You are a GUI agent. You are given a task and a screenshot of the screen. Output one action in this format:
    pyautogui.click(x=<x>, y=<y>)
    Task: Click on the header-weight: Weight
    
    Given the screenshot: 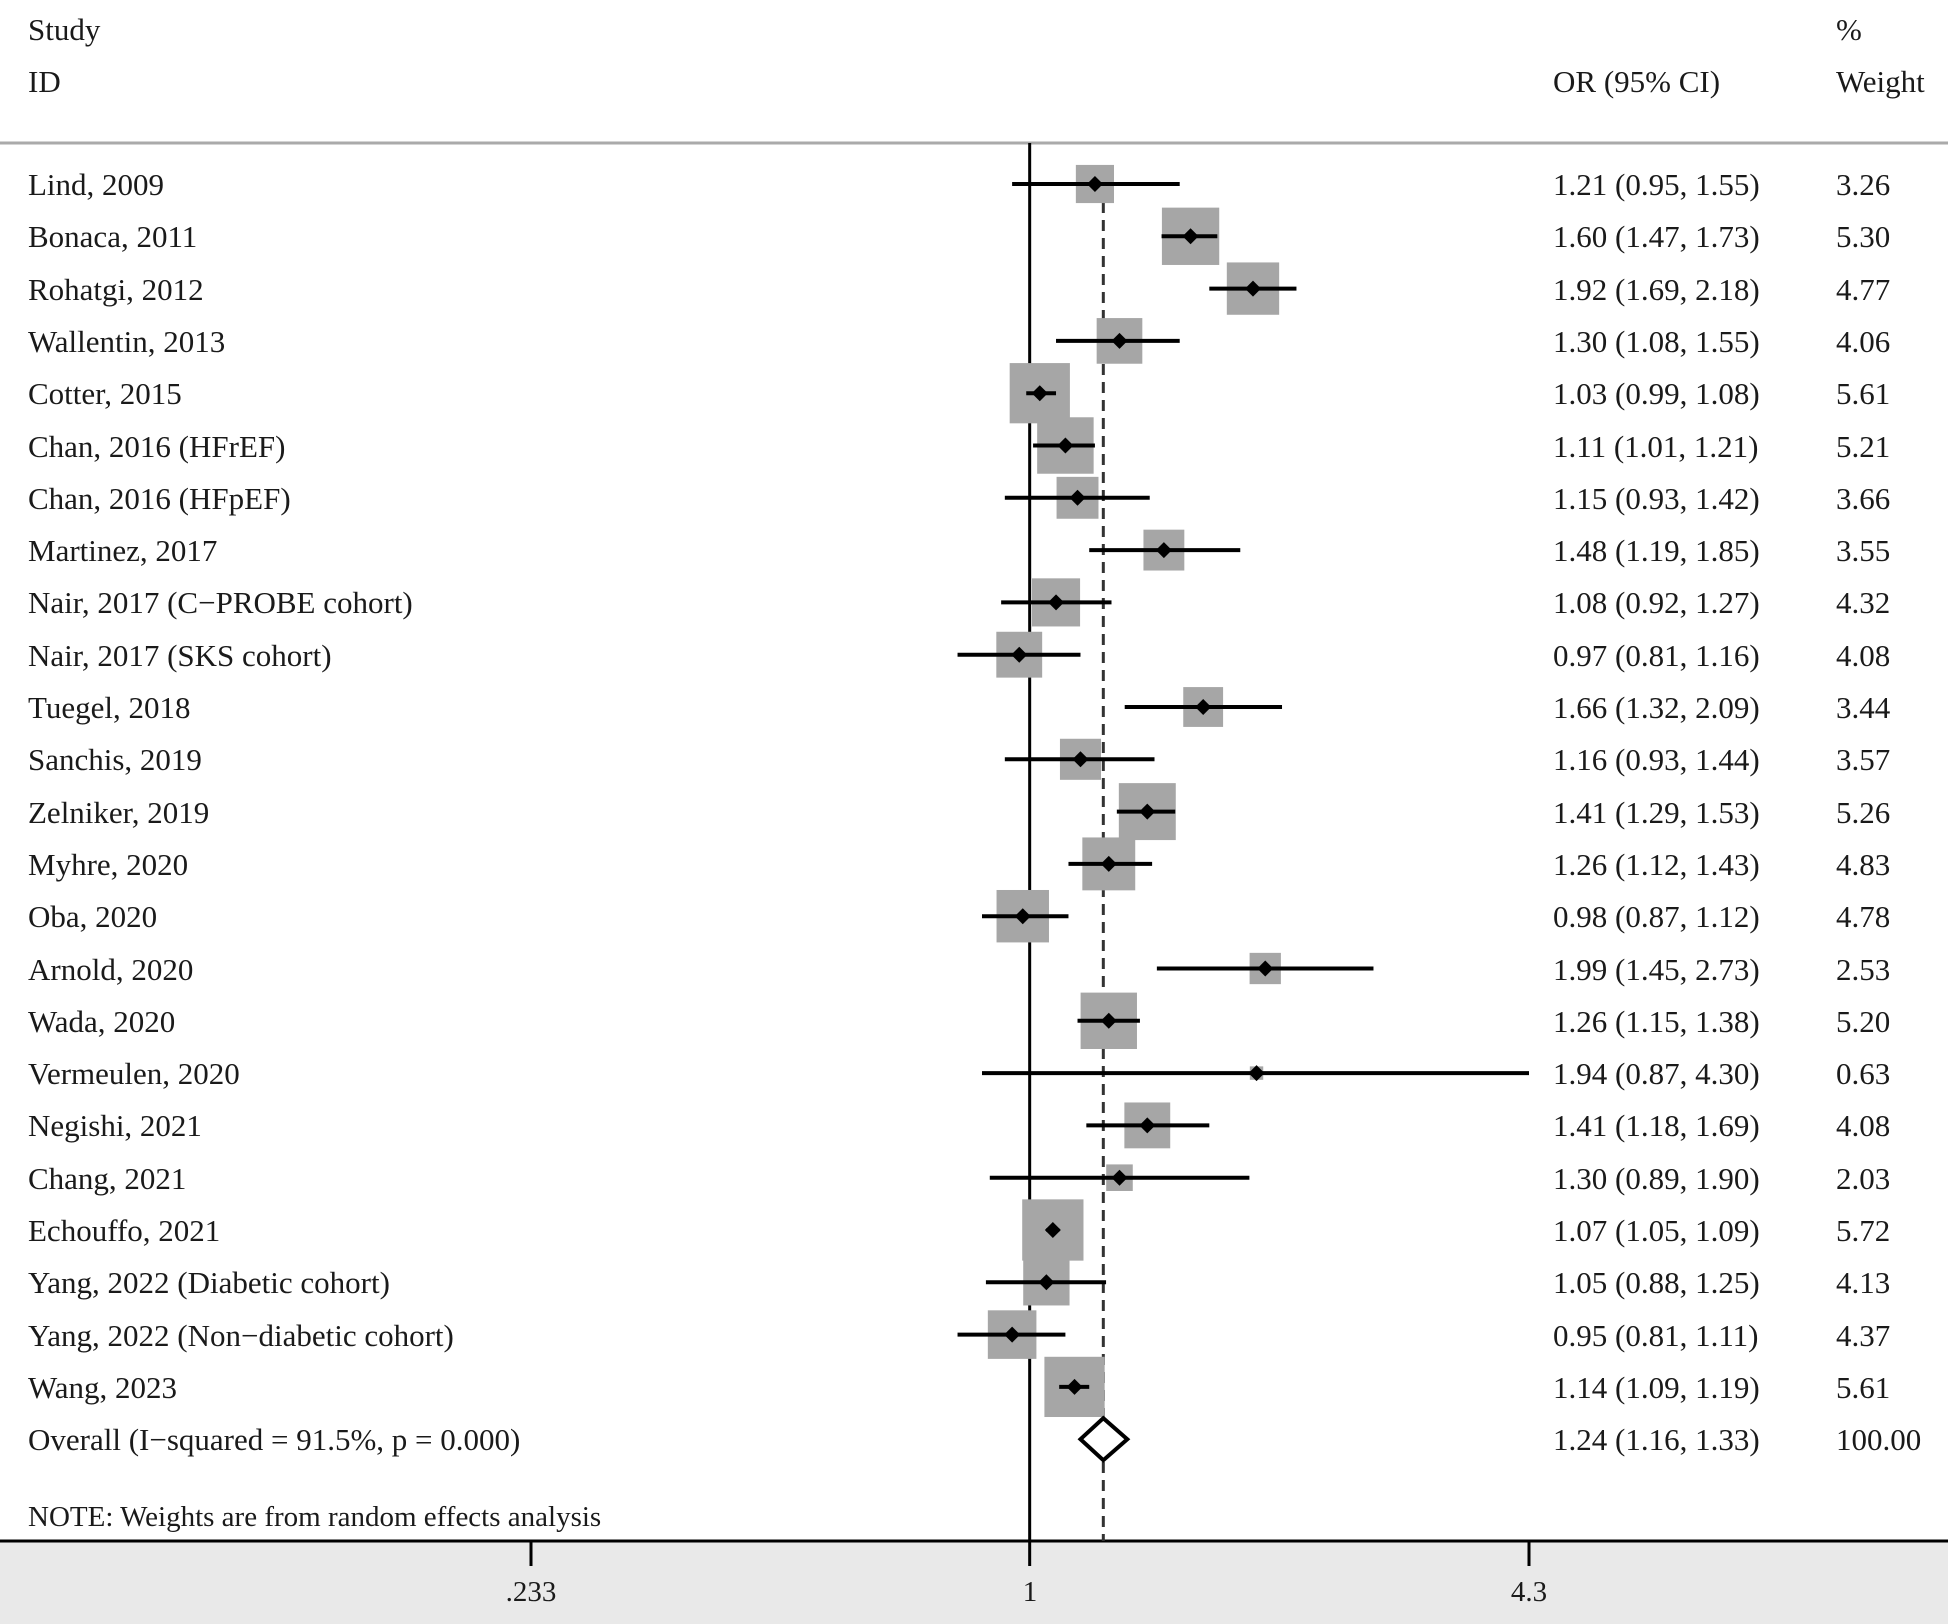 What is the action you would take?
    pyautogui.click(x=1880, y=81)
    